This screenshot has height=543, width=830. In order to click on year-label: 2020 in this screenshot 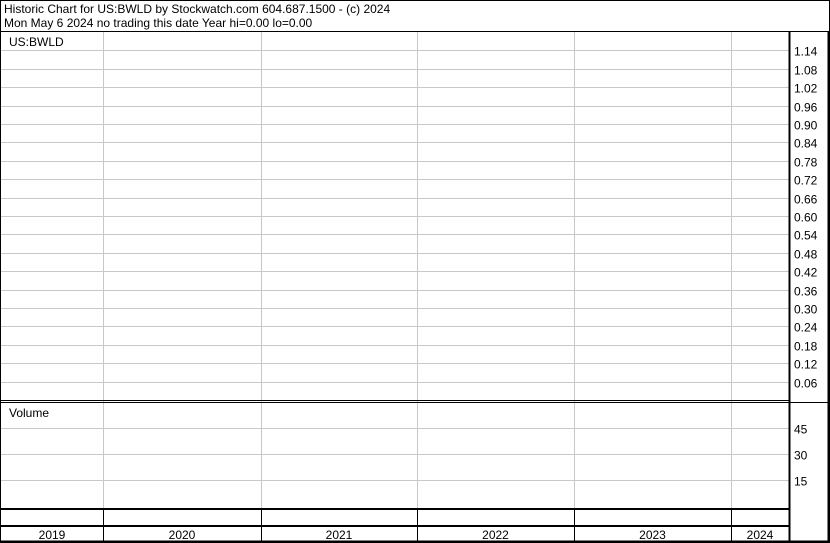, I will do `click(182, 535)`.